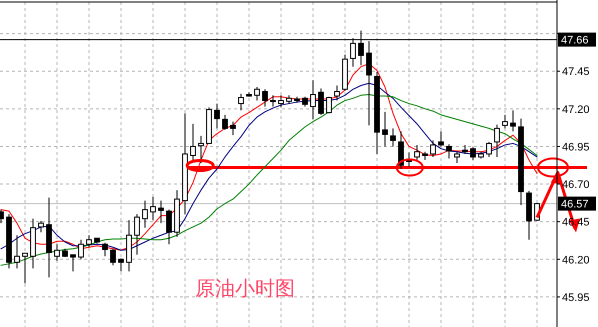  I want to click on ref-line-label: 46.57, so click(575, 204).